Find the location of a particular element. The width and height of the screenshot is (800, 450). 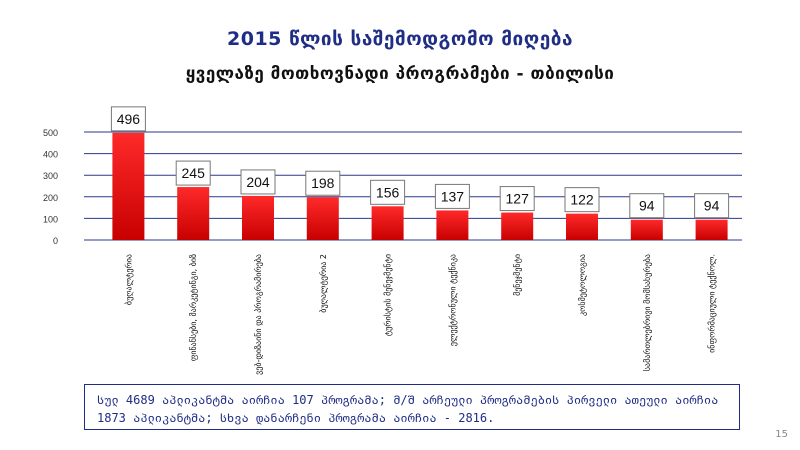

x-tick-label: მენეჯმენტი is located at coordinates (517, 275).